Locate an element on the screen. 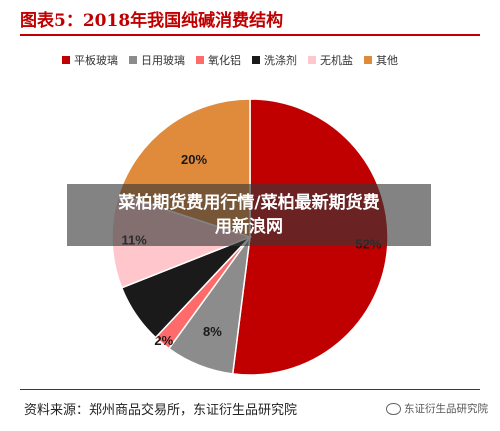  overlay-banner-line2: 用新浪网 is located at coordinates (249, 227).